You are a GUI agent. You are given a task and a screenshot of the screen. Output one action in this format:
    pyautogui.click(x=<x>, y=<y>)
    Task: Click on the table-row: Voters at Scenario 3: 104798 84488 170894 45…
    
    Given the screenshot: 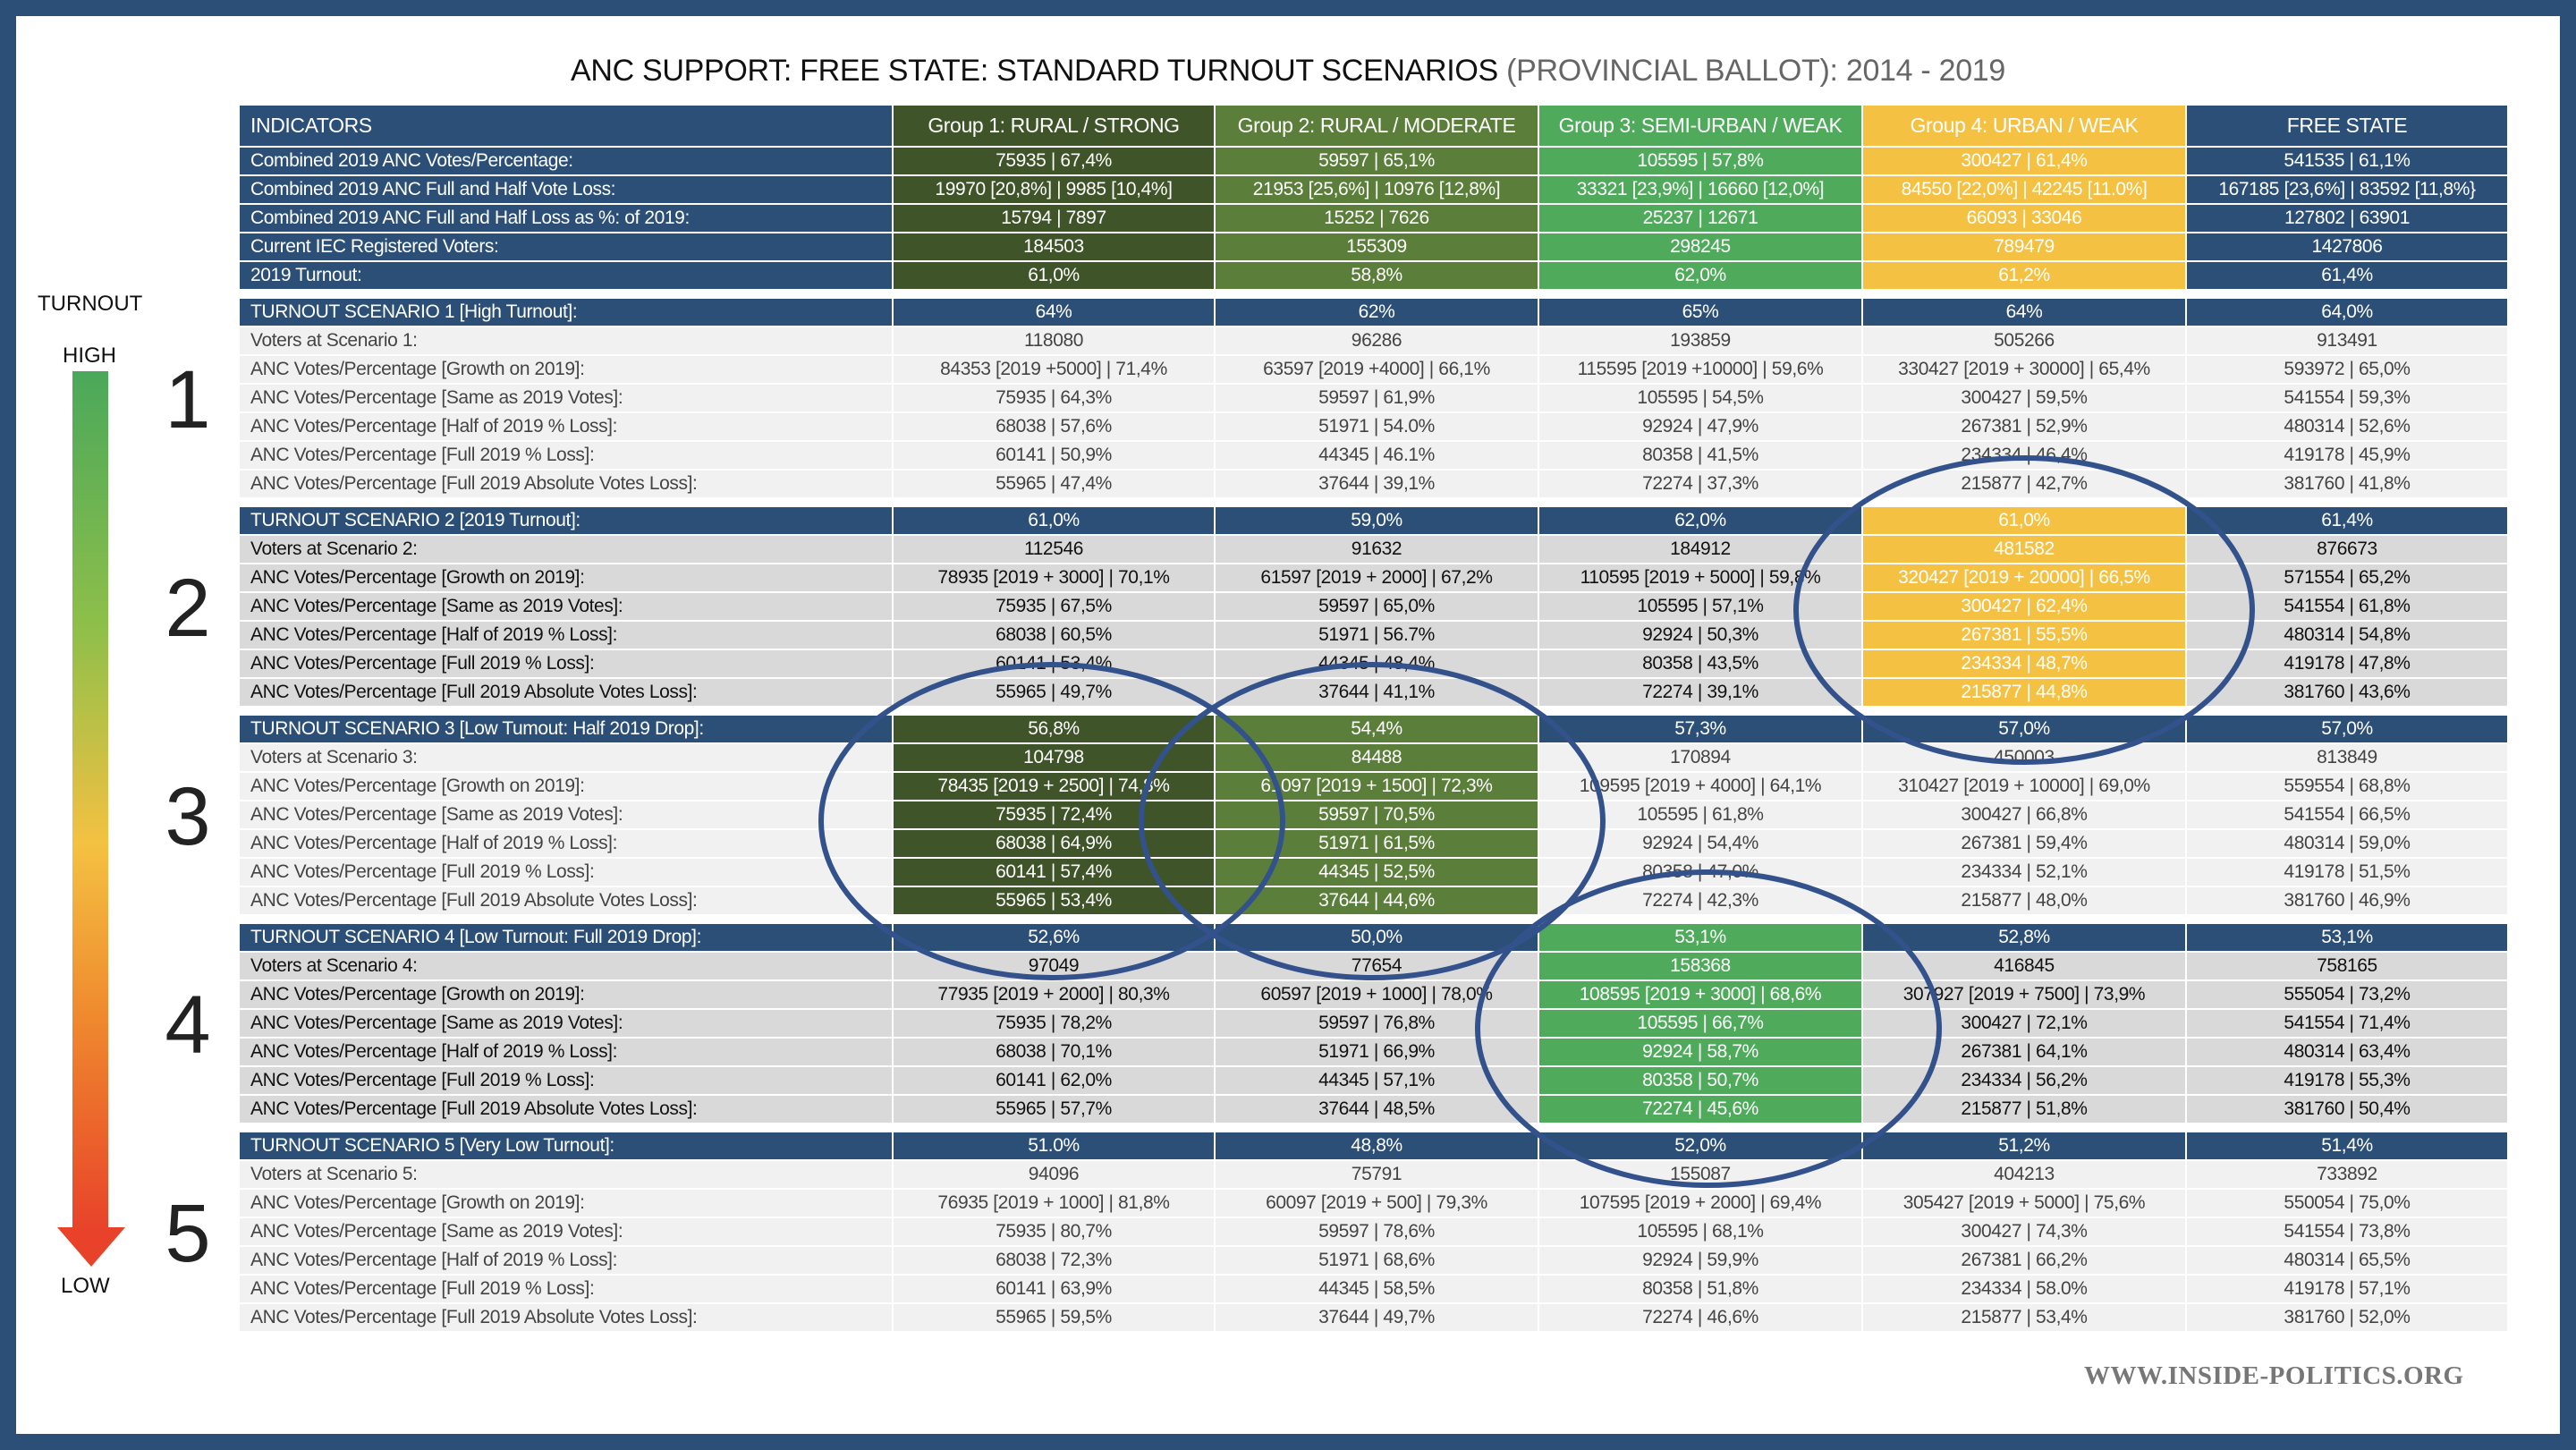 What is the action you would take?
    pyautogui.click(x=1374, y=759)
    